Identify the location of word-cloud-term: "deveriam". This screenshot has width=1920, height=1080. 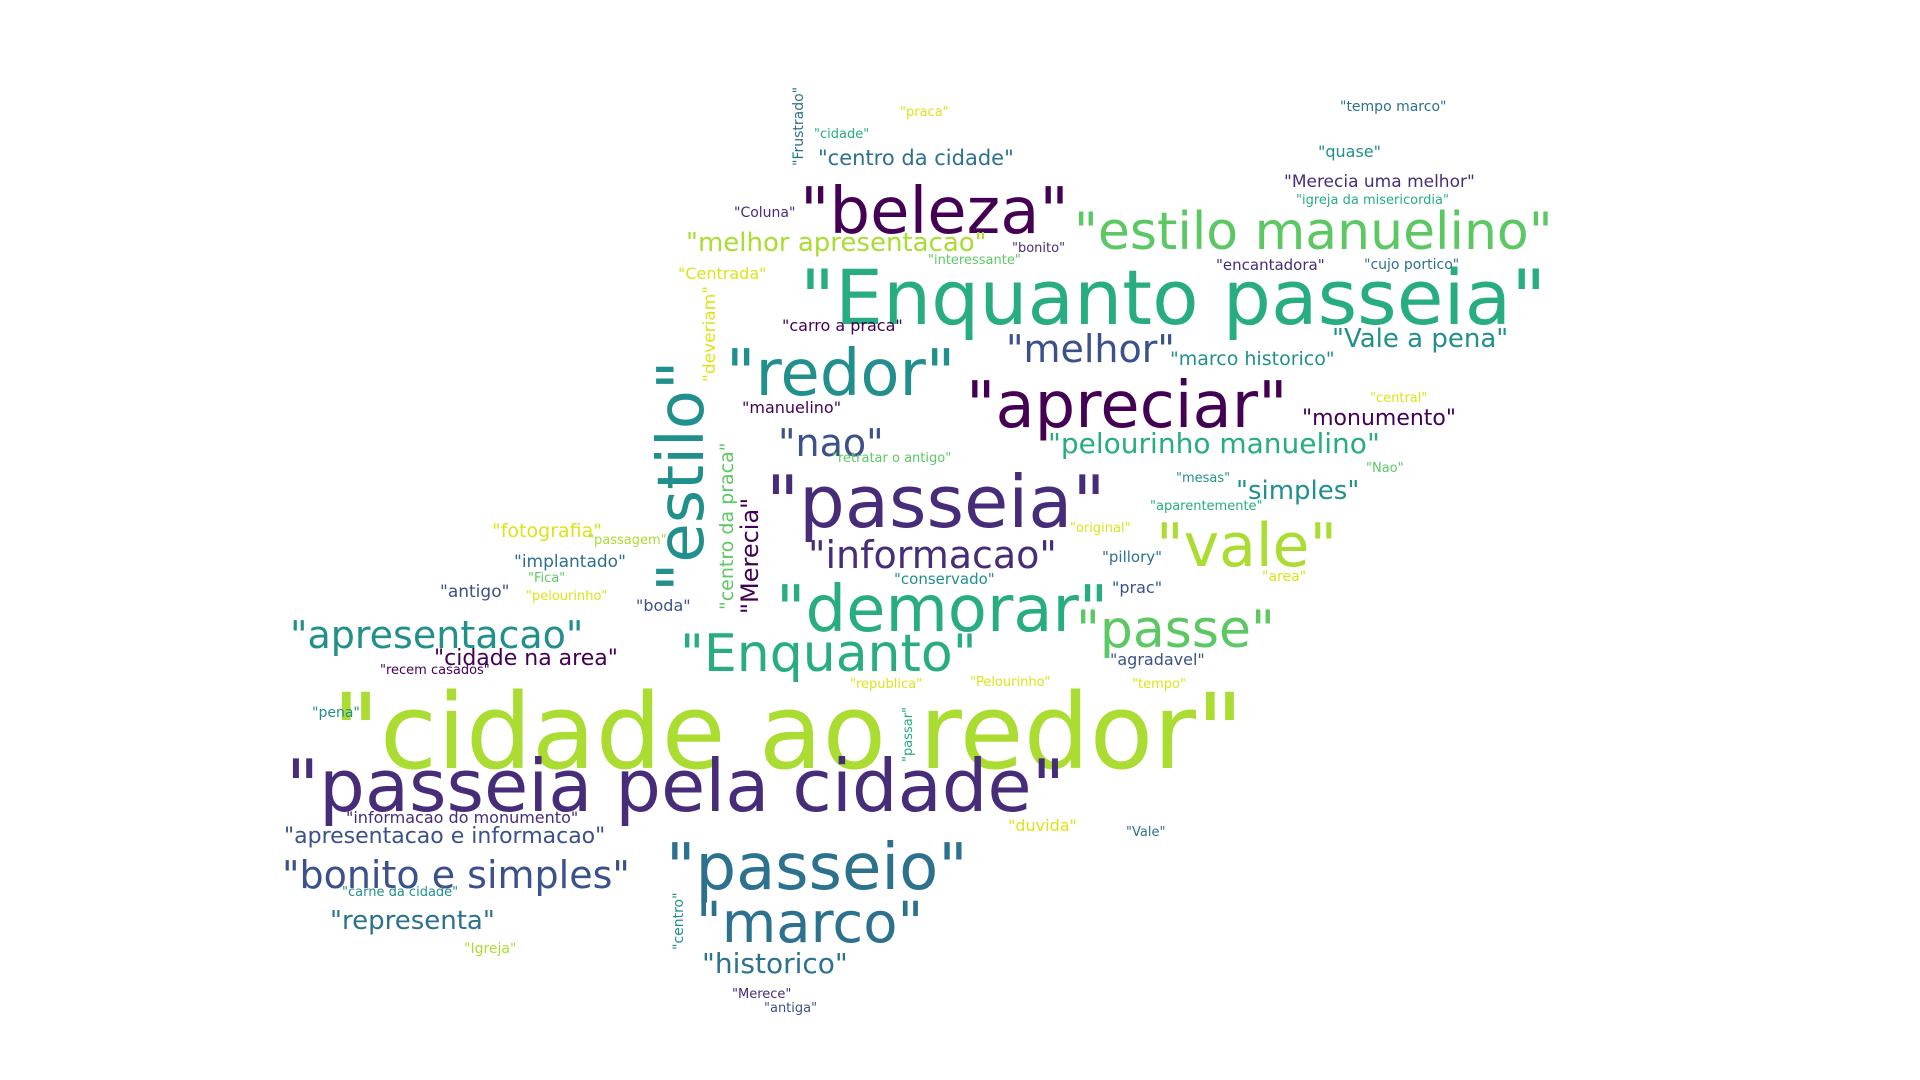
(710, 333).